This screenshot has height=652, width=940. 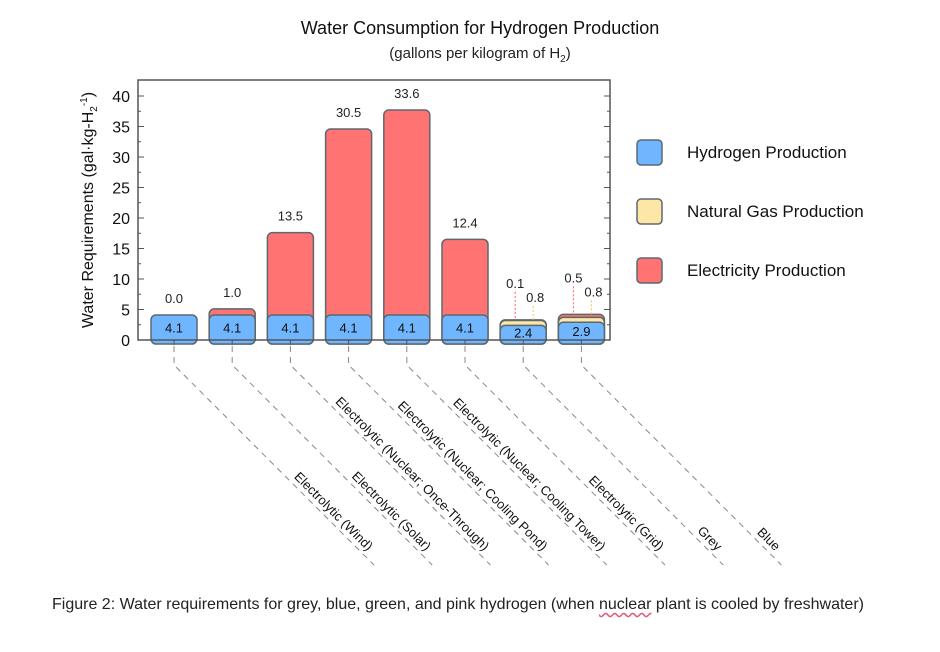 I want to click on bar-label-electricity: 1.0, so click(x=232, y=292).